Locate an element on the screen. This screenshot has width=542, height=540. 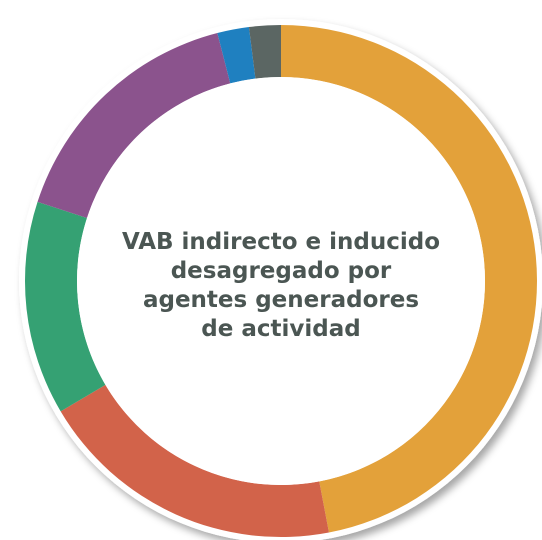
title-line: VAB indirecto e inducido is located at coordinates (281, 242).